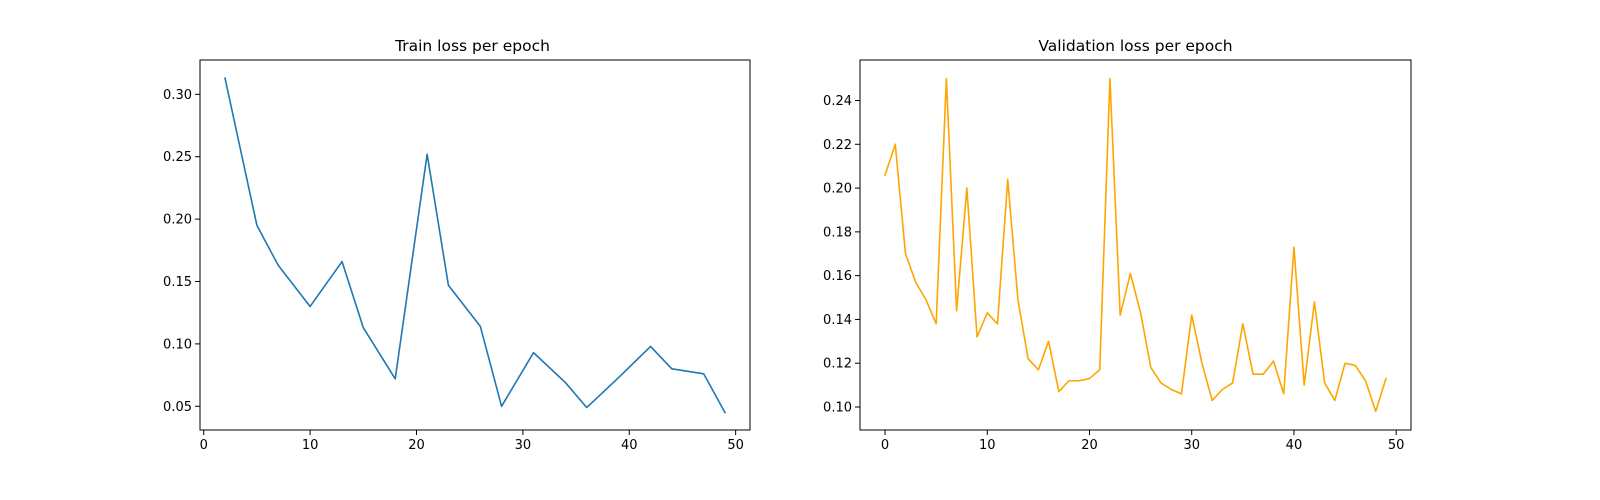 This screenshot has height=500, width=1600. What do you see at coordinates (837, 276) in the screenshot?
I see `validation-y-tick-label: 0.16` at bounding box center [837, 276].